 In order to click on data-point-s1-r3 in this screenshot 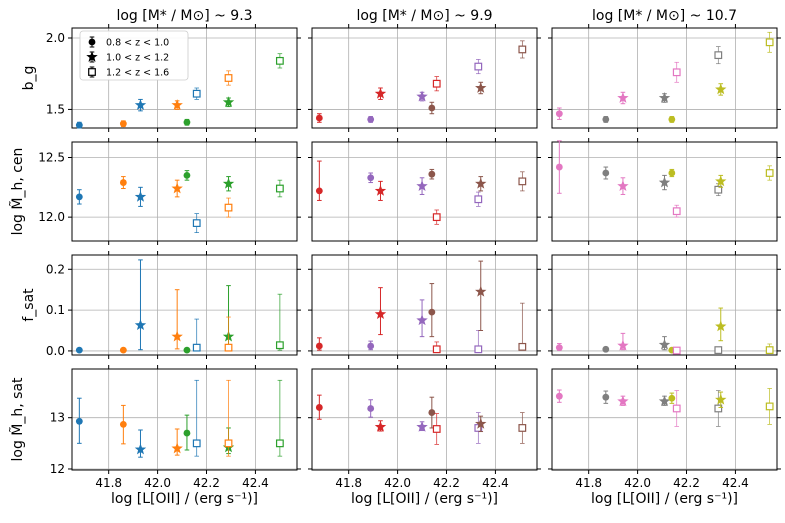, I will do `click(123, 424)`.